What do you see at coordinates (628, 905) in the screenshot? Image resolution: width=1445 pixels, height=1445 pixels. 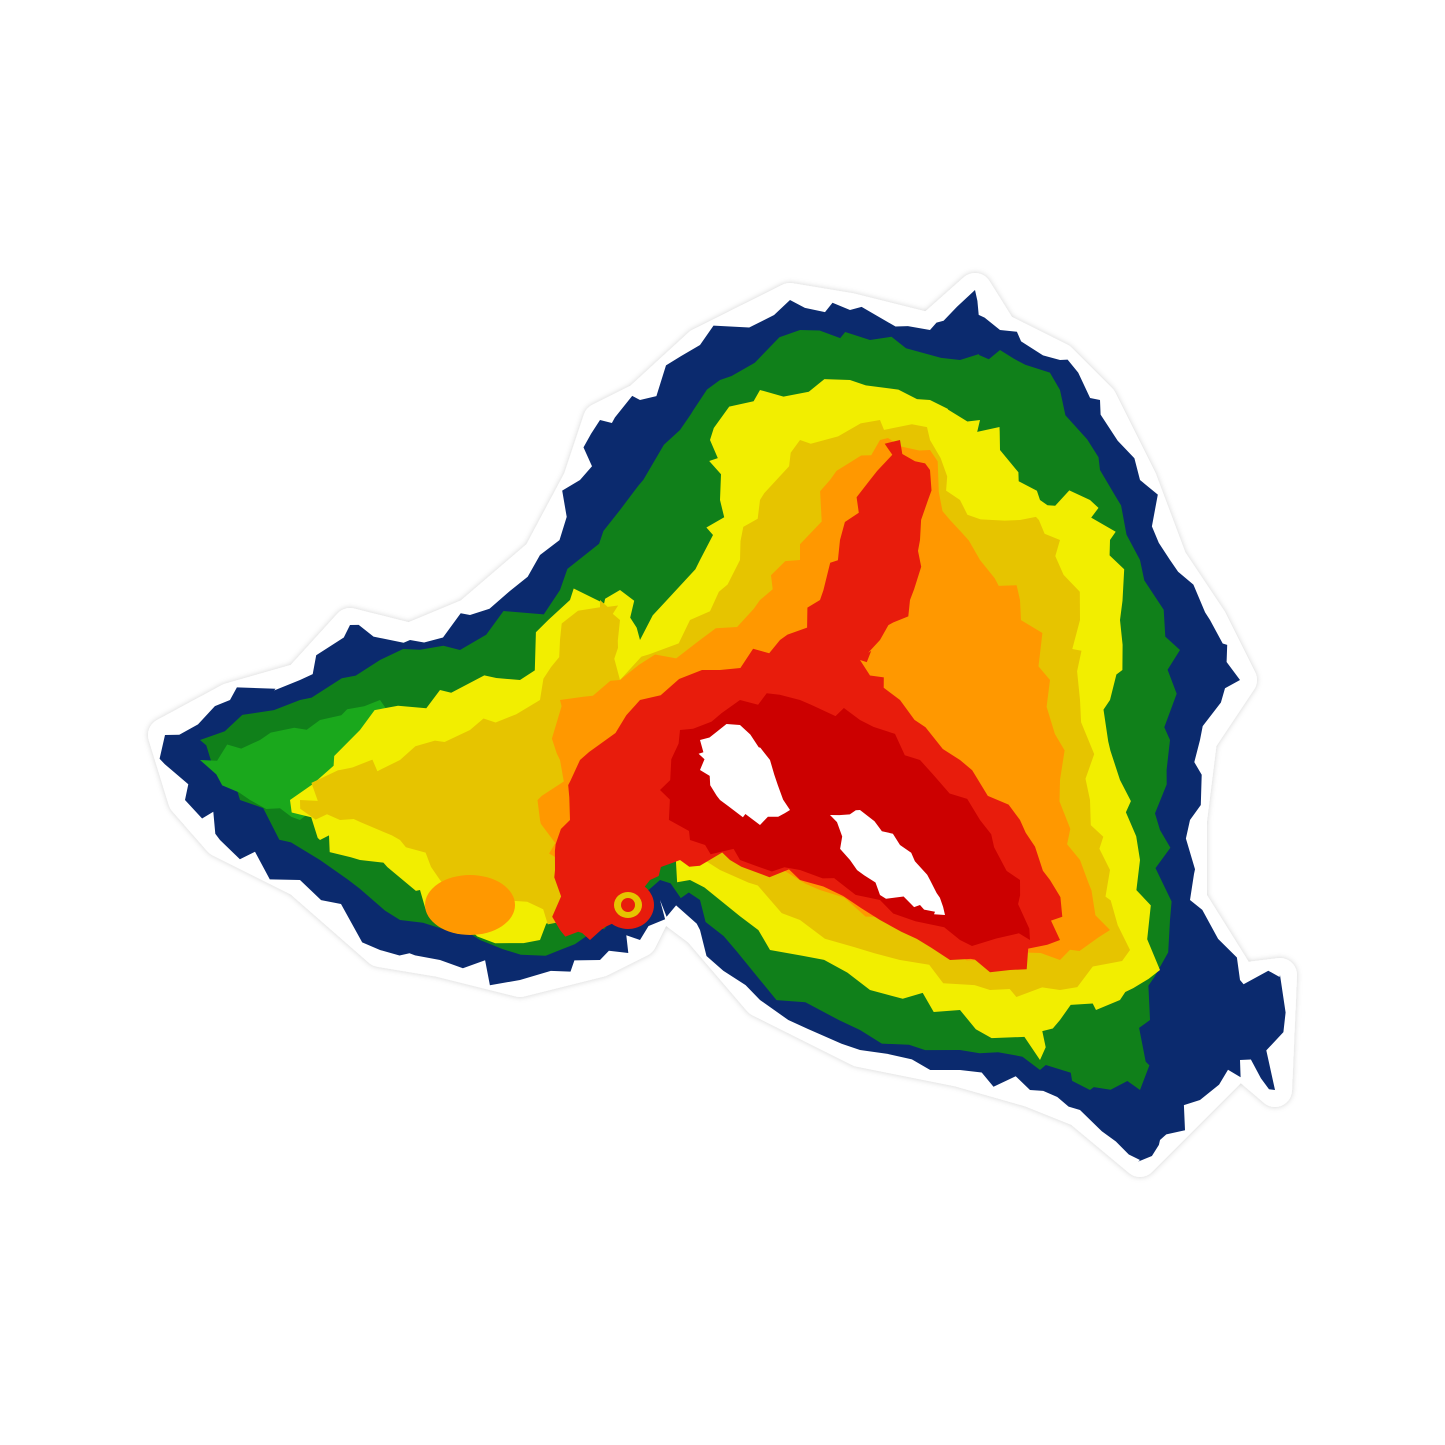 I see `hook-echo-eye` at bounding box center [628, 905].